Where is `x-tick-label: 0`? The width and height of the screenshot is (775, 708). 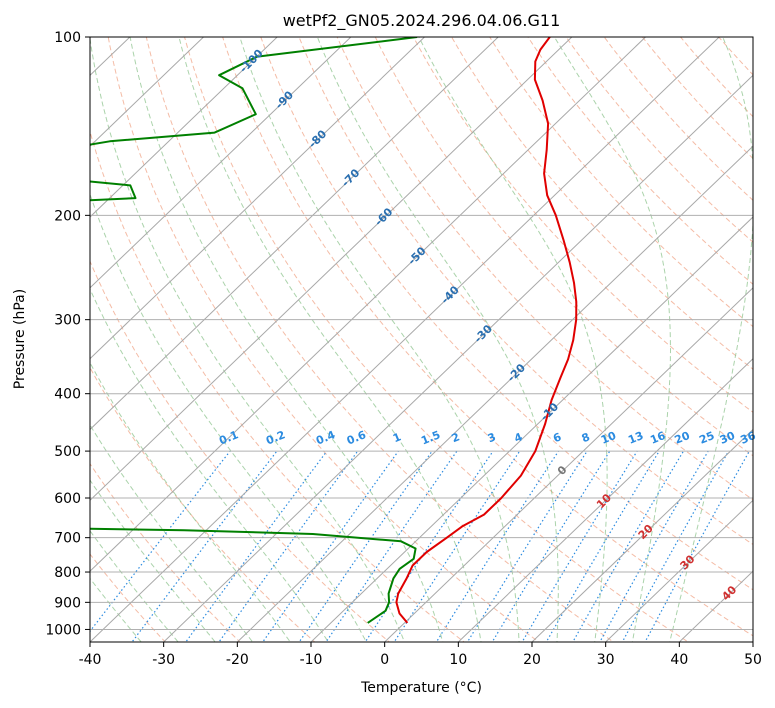
x-tick-label: 0 is located at coordinates (384, 660).